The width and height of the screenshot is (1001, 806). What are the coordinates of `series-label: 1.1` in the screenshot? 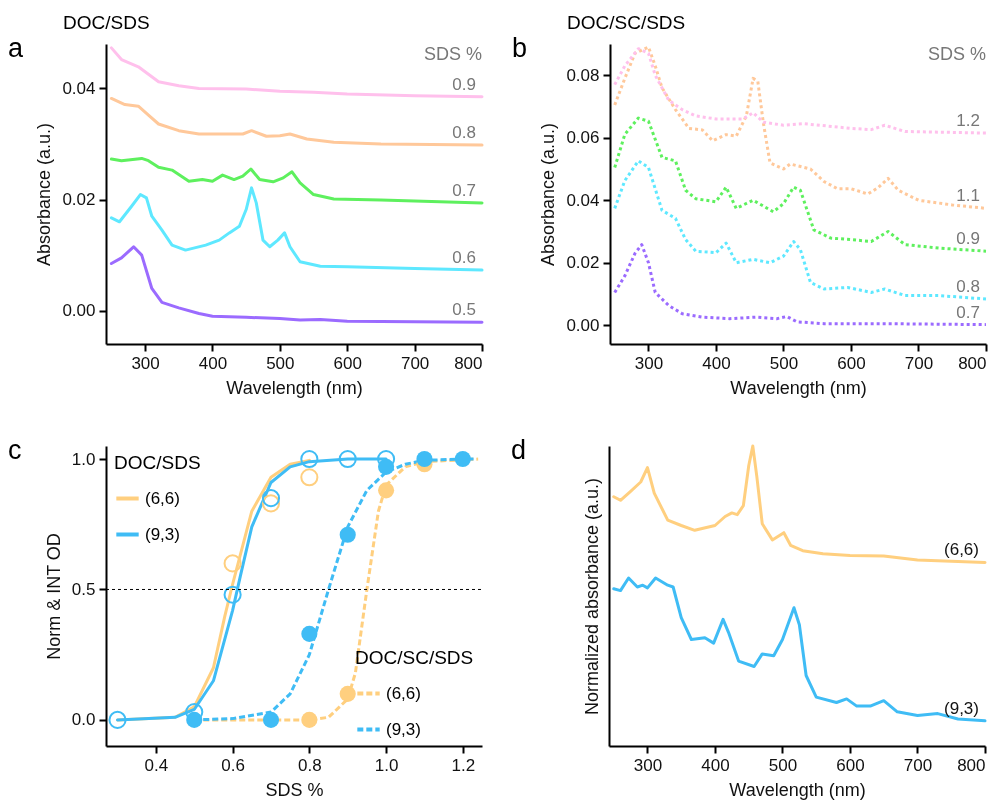 It's located at (968, 196).